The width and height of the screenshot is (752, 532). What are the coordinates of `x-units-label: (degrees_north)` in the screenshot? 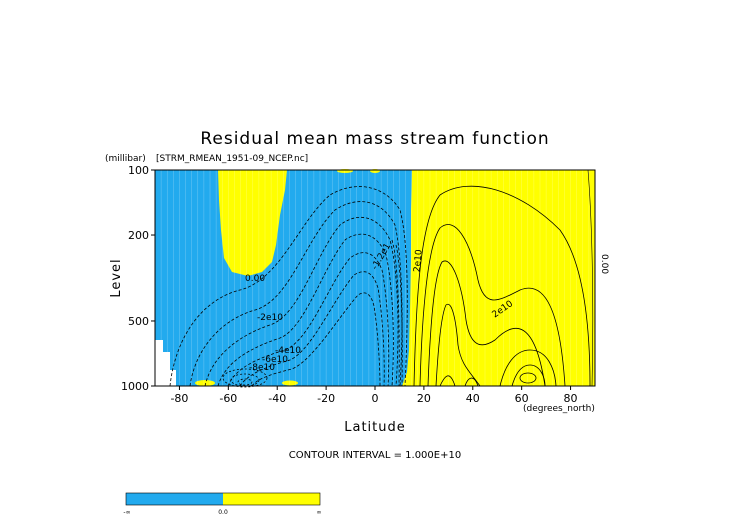 It's located at (559, 409).